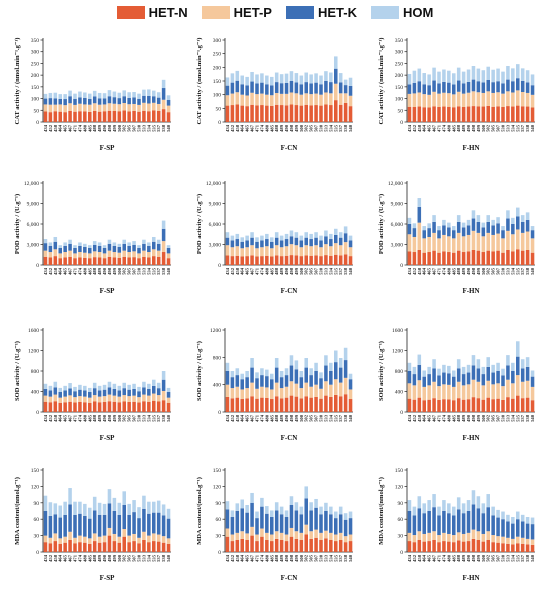  I want to click on x-tick-label: 499, so click(478, 558).